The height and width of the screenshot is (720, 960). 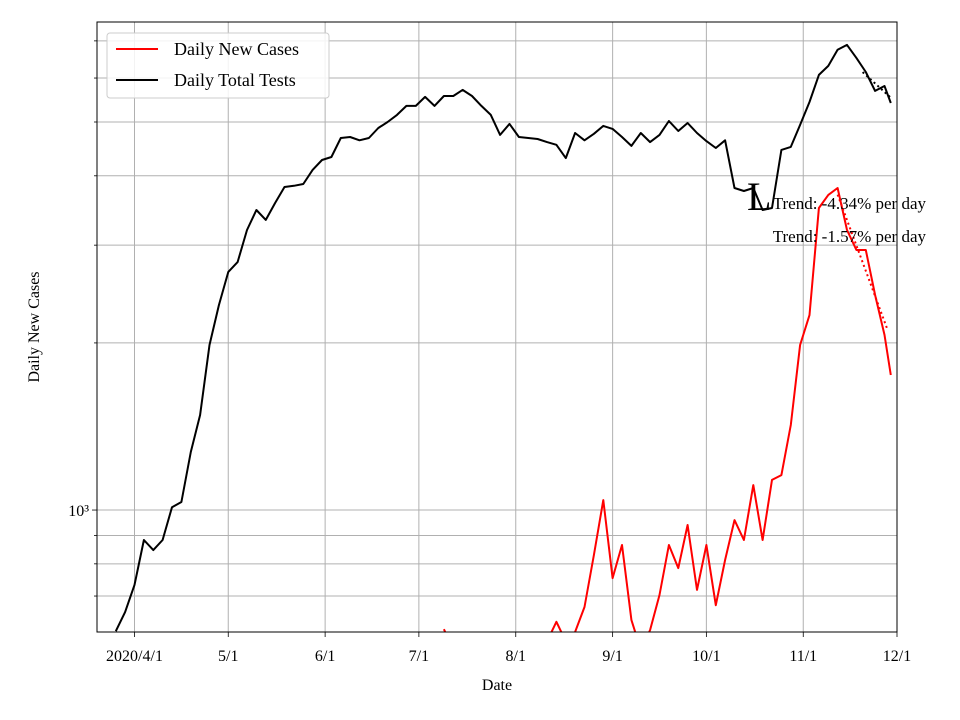 What do you see at coordinates (850, 203) in the screenshot?
I see `annotation: Trend: -4.34% per day` at bounding box center [850, 203].